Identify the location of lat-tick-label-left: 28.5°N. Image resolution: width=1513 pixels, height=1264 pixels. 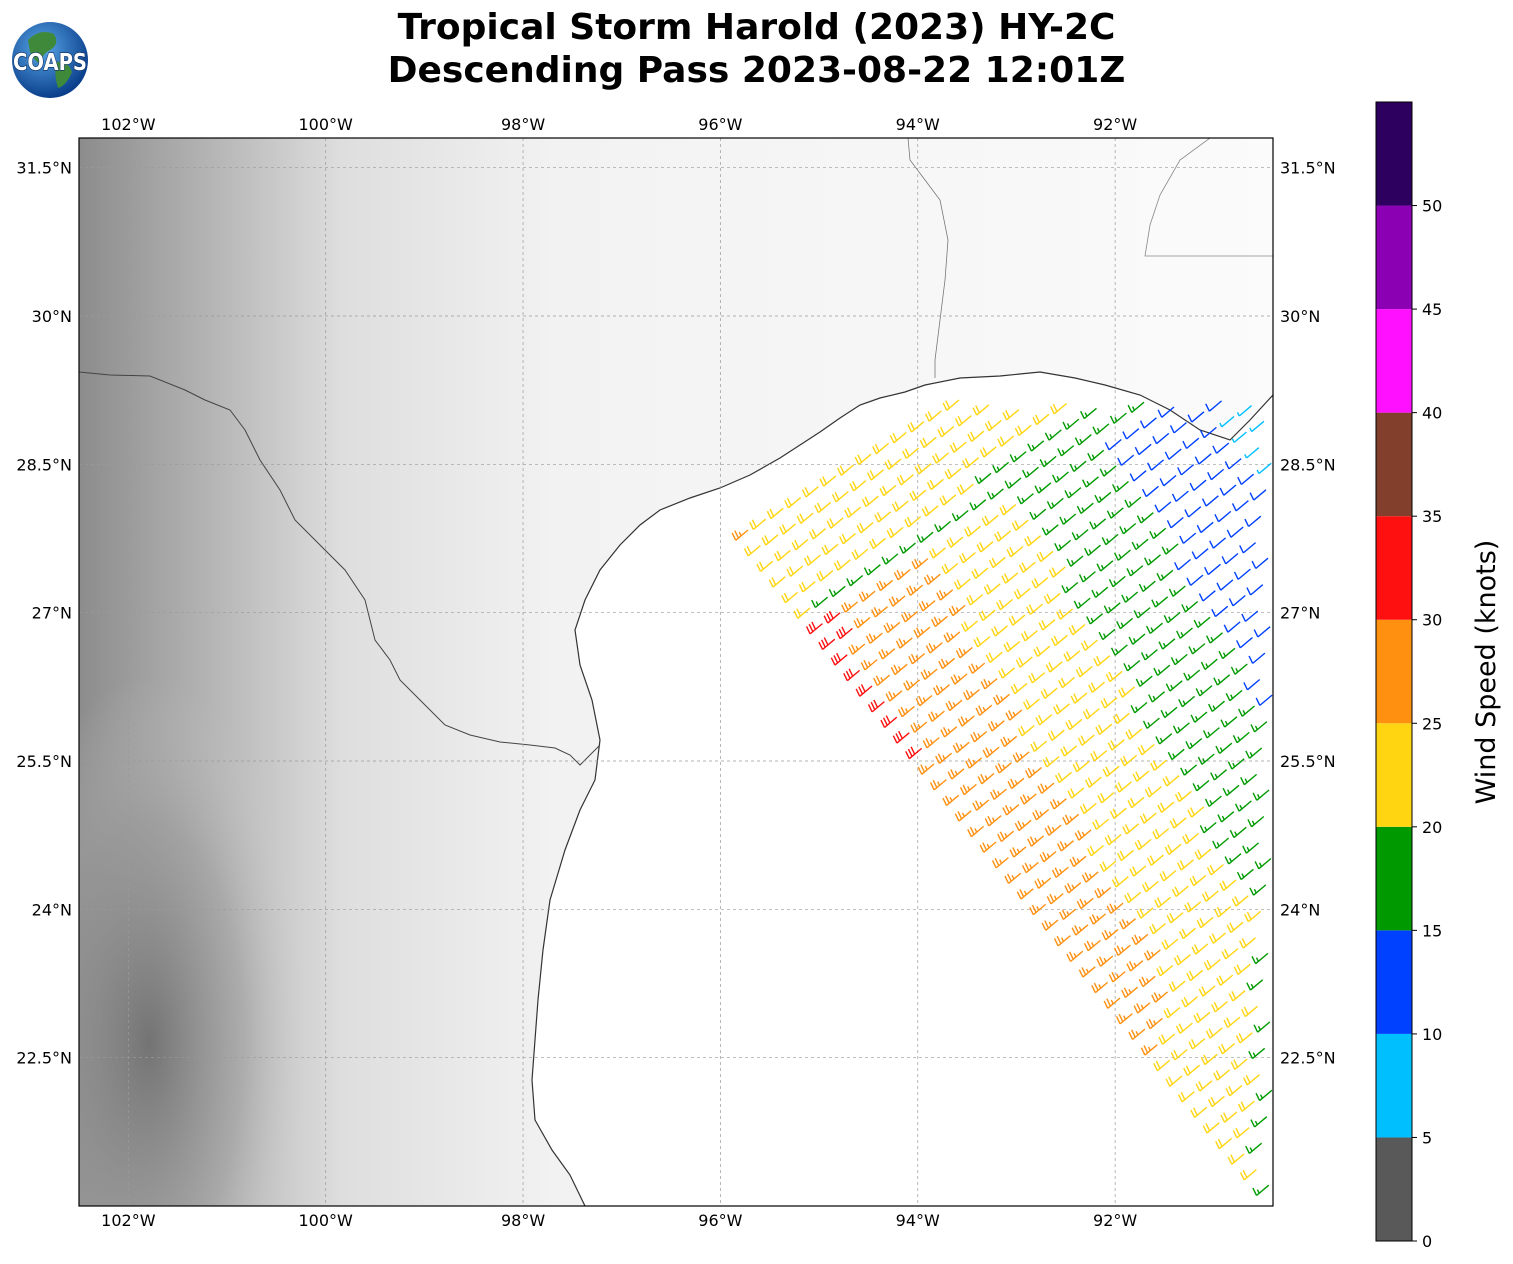
(44, 464).